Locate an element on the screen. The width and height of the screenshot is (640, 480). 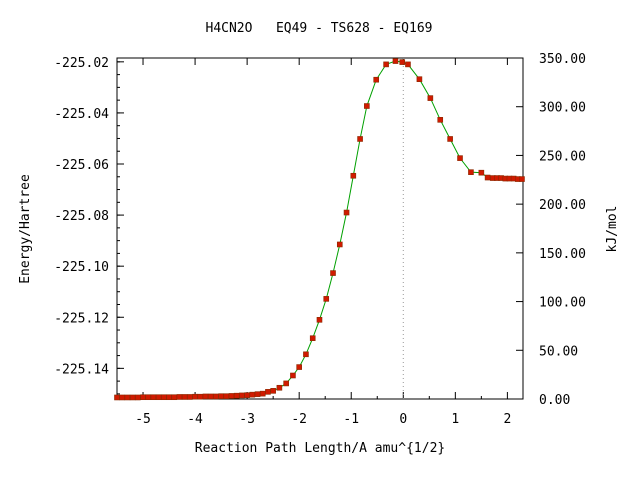
y-tick-label: -225.04 is located at coordinates (81, 114).